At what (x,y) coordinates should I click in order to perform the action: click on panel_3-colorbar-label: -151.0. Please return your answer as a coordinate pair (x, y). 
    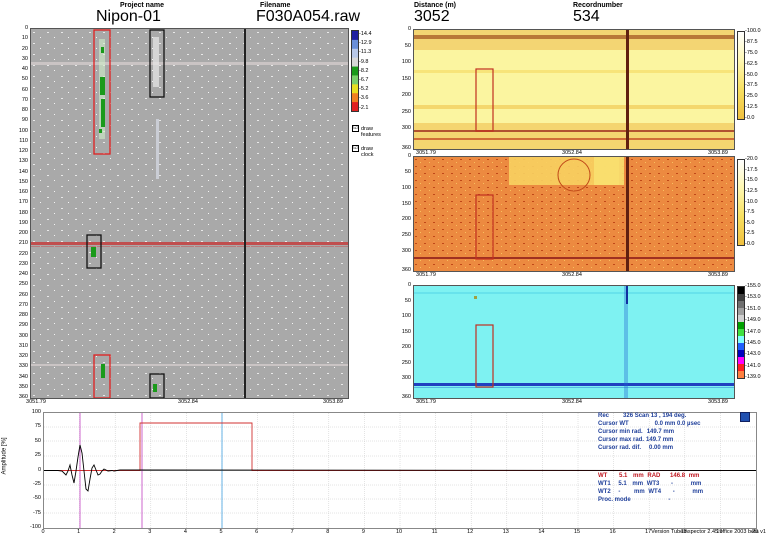
    Looking at the image, I should click on (753, 308).